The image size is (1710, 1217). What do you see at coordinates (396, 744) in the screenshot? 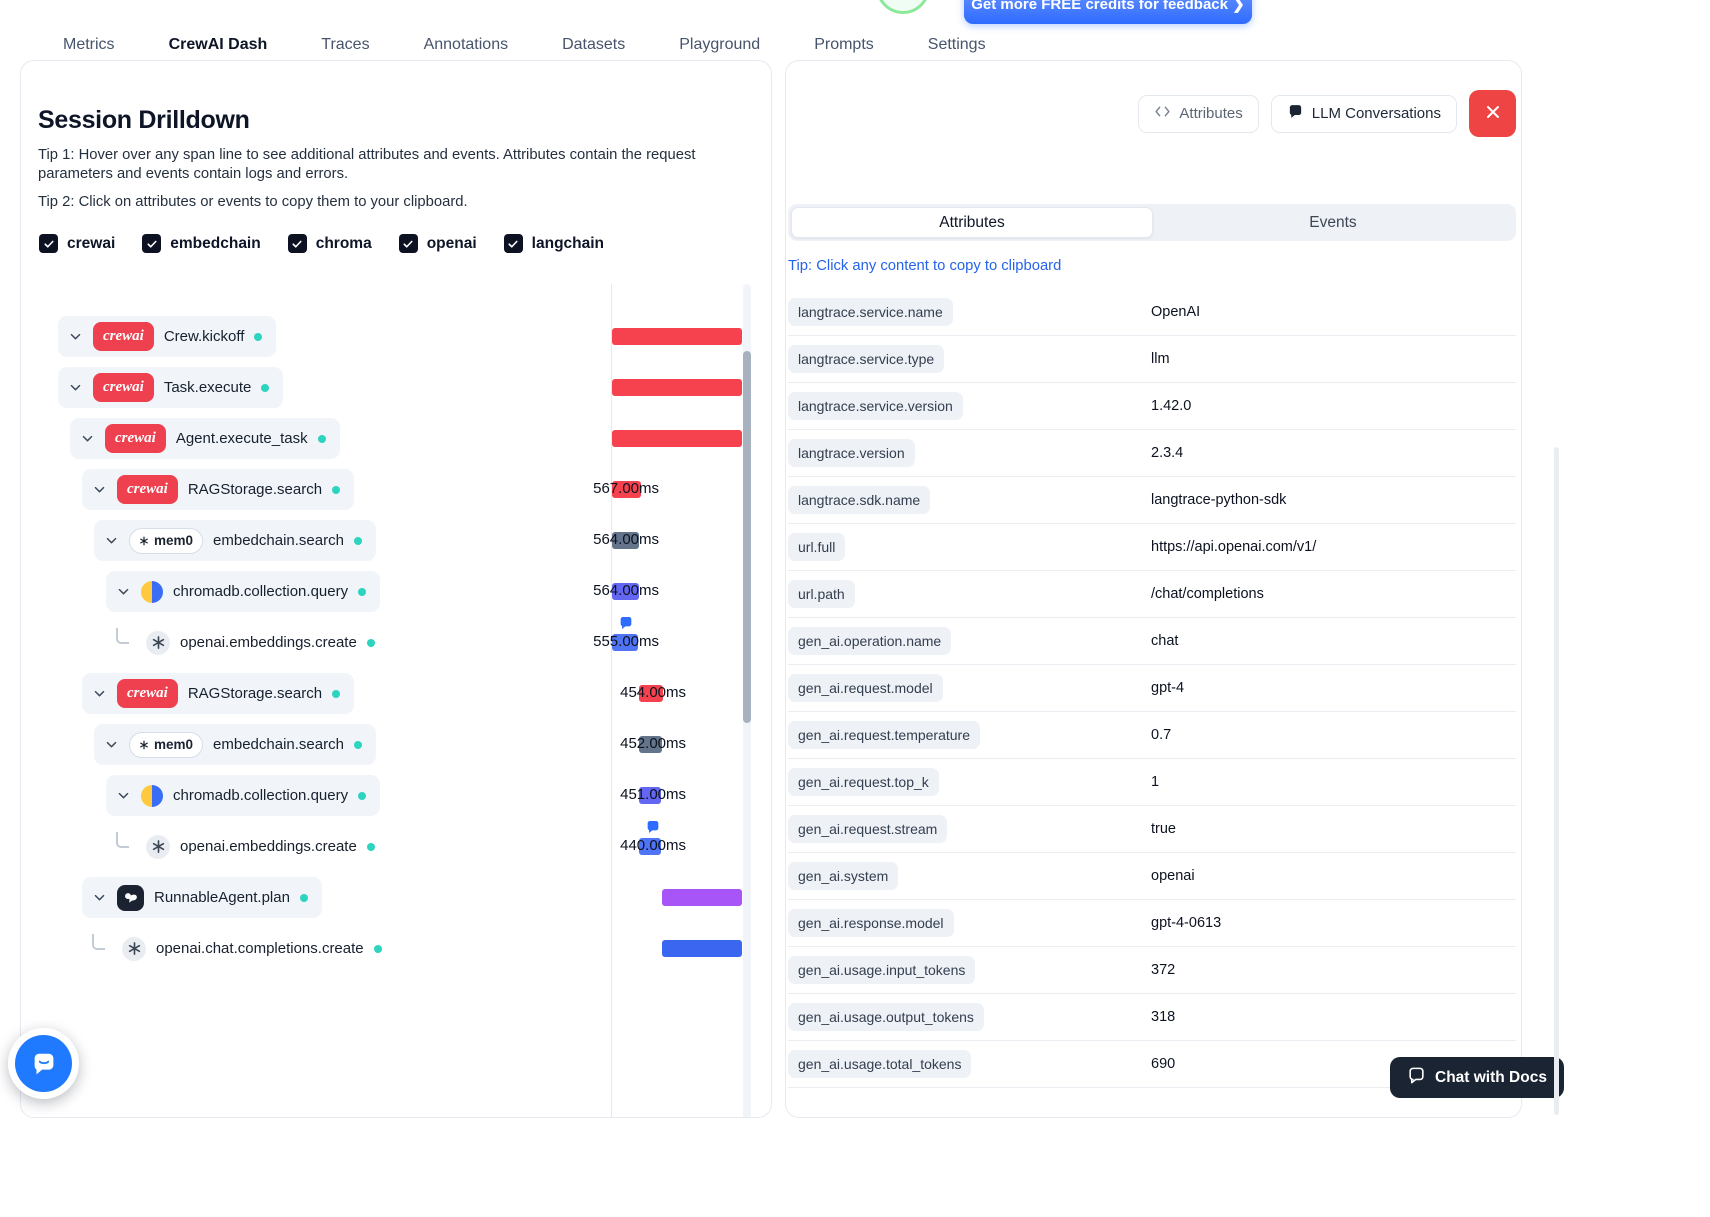
I see `span-row: mem0 embedchain.search 452.00ms` at bounding box center [396, 744].